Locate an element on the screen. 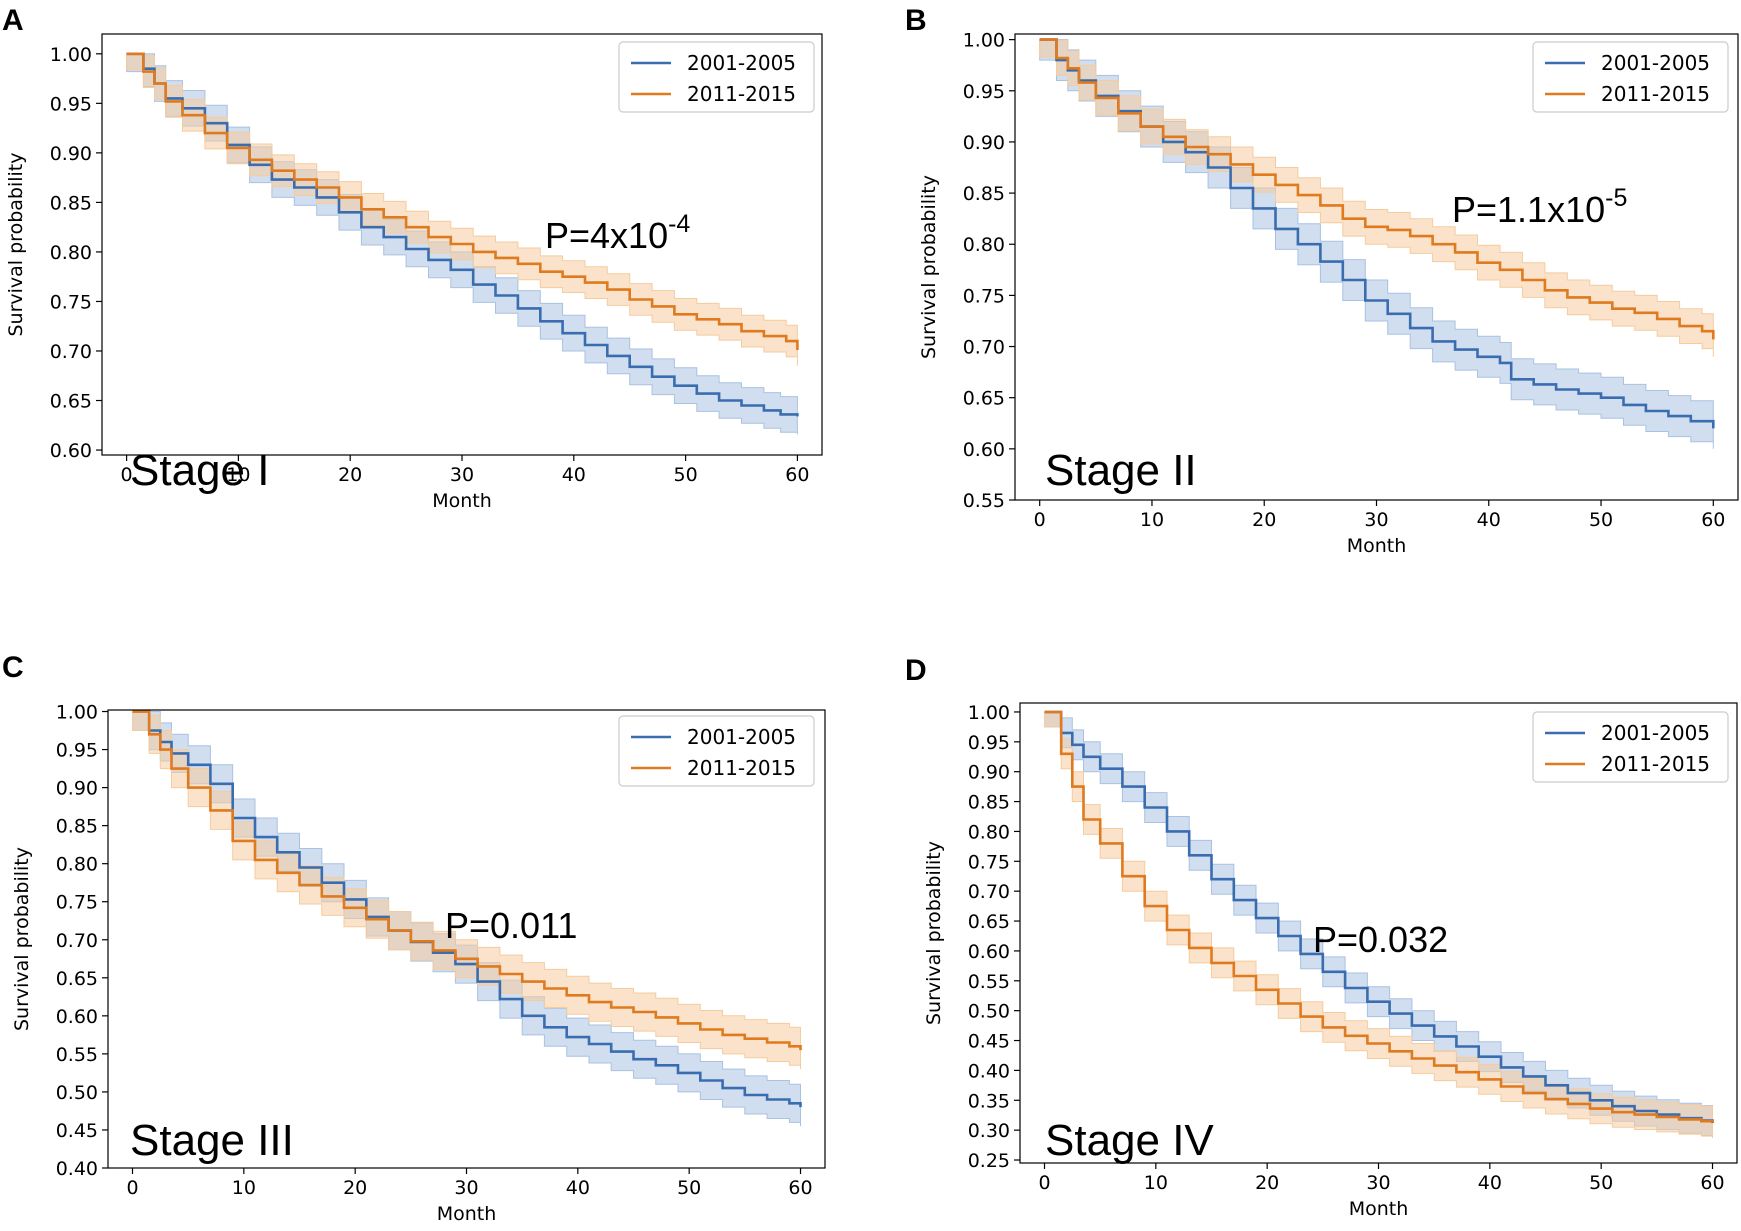 The width and height of the screenshot is (1741, 1231). y-tick-label: 0.35 is located at coordinates (989, 1101).